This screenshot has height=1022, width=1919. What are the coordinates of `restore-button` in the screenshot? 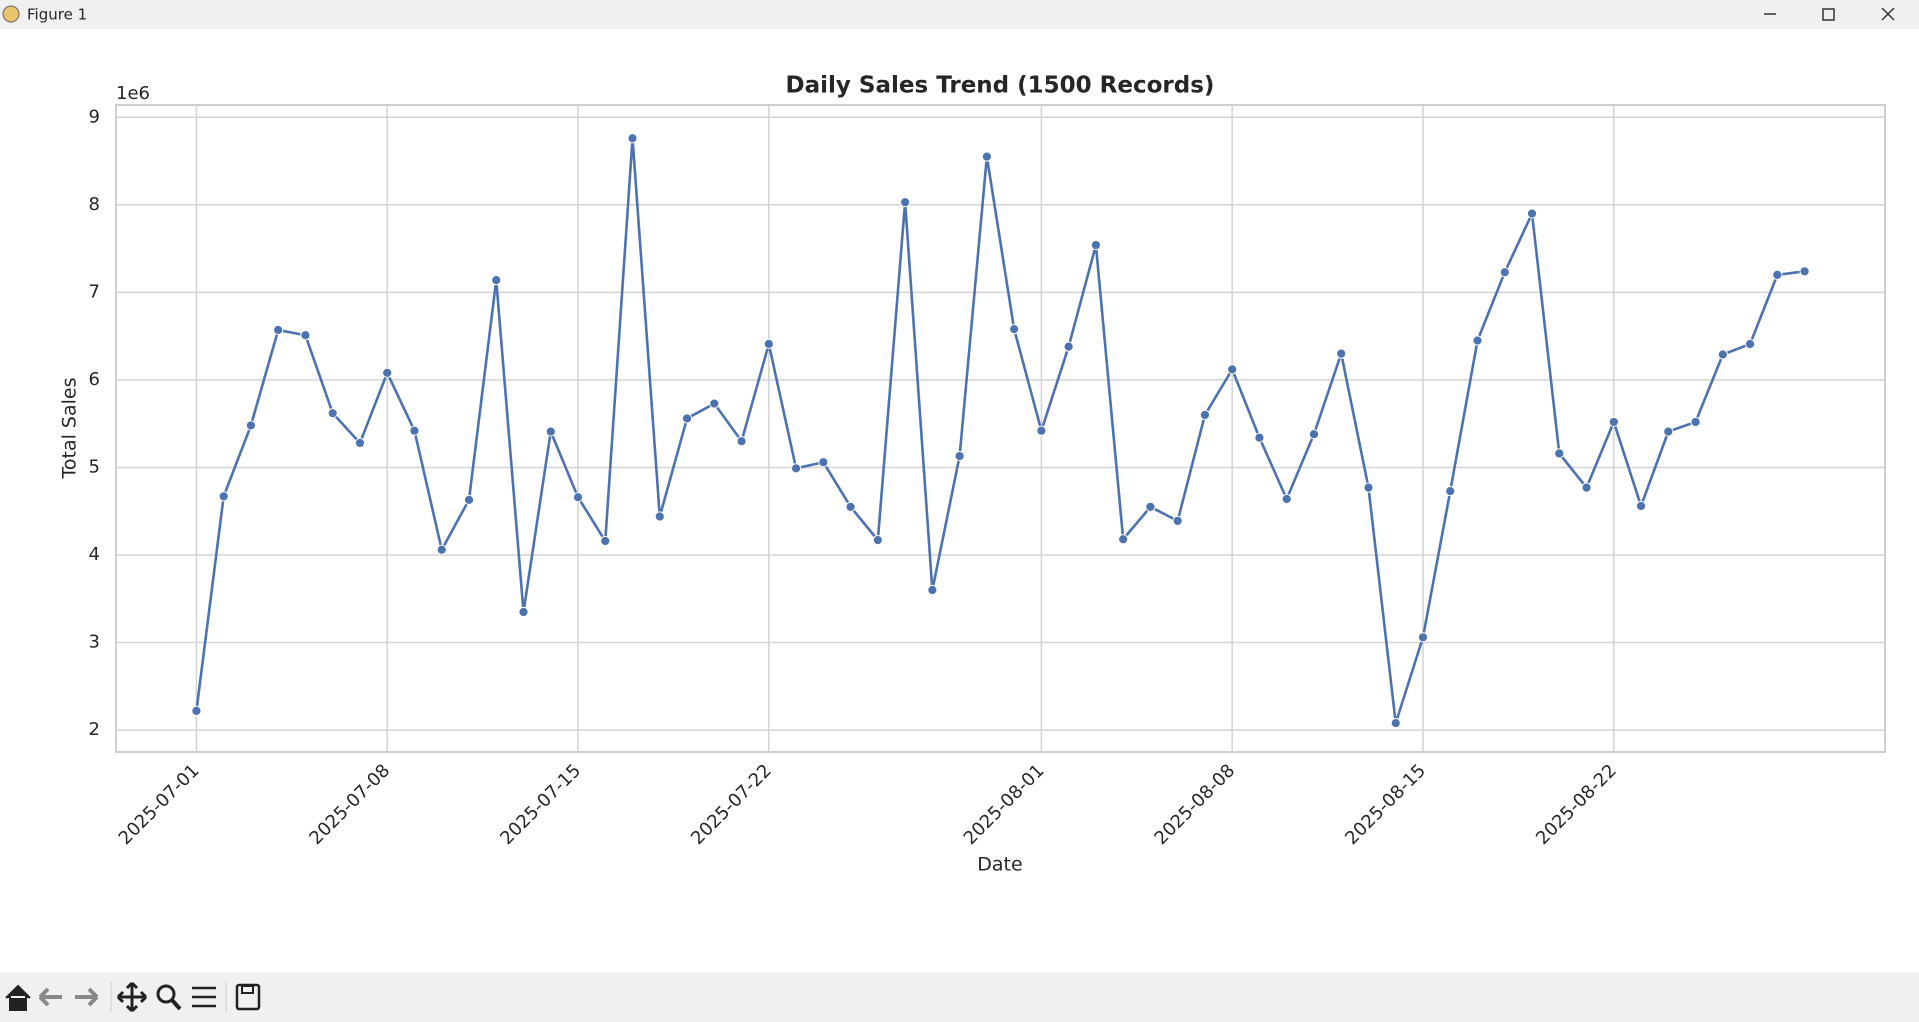 It's located at (1828, 14).